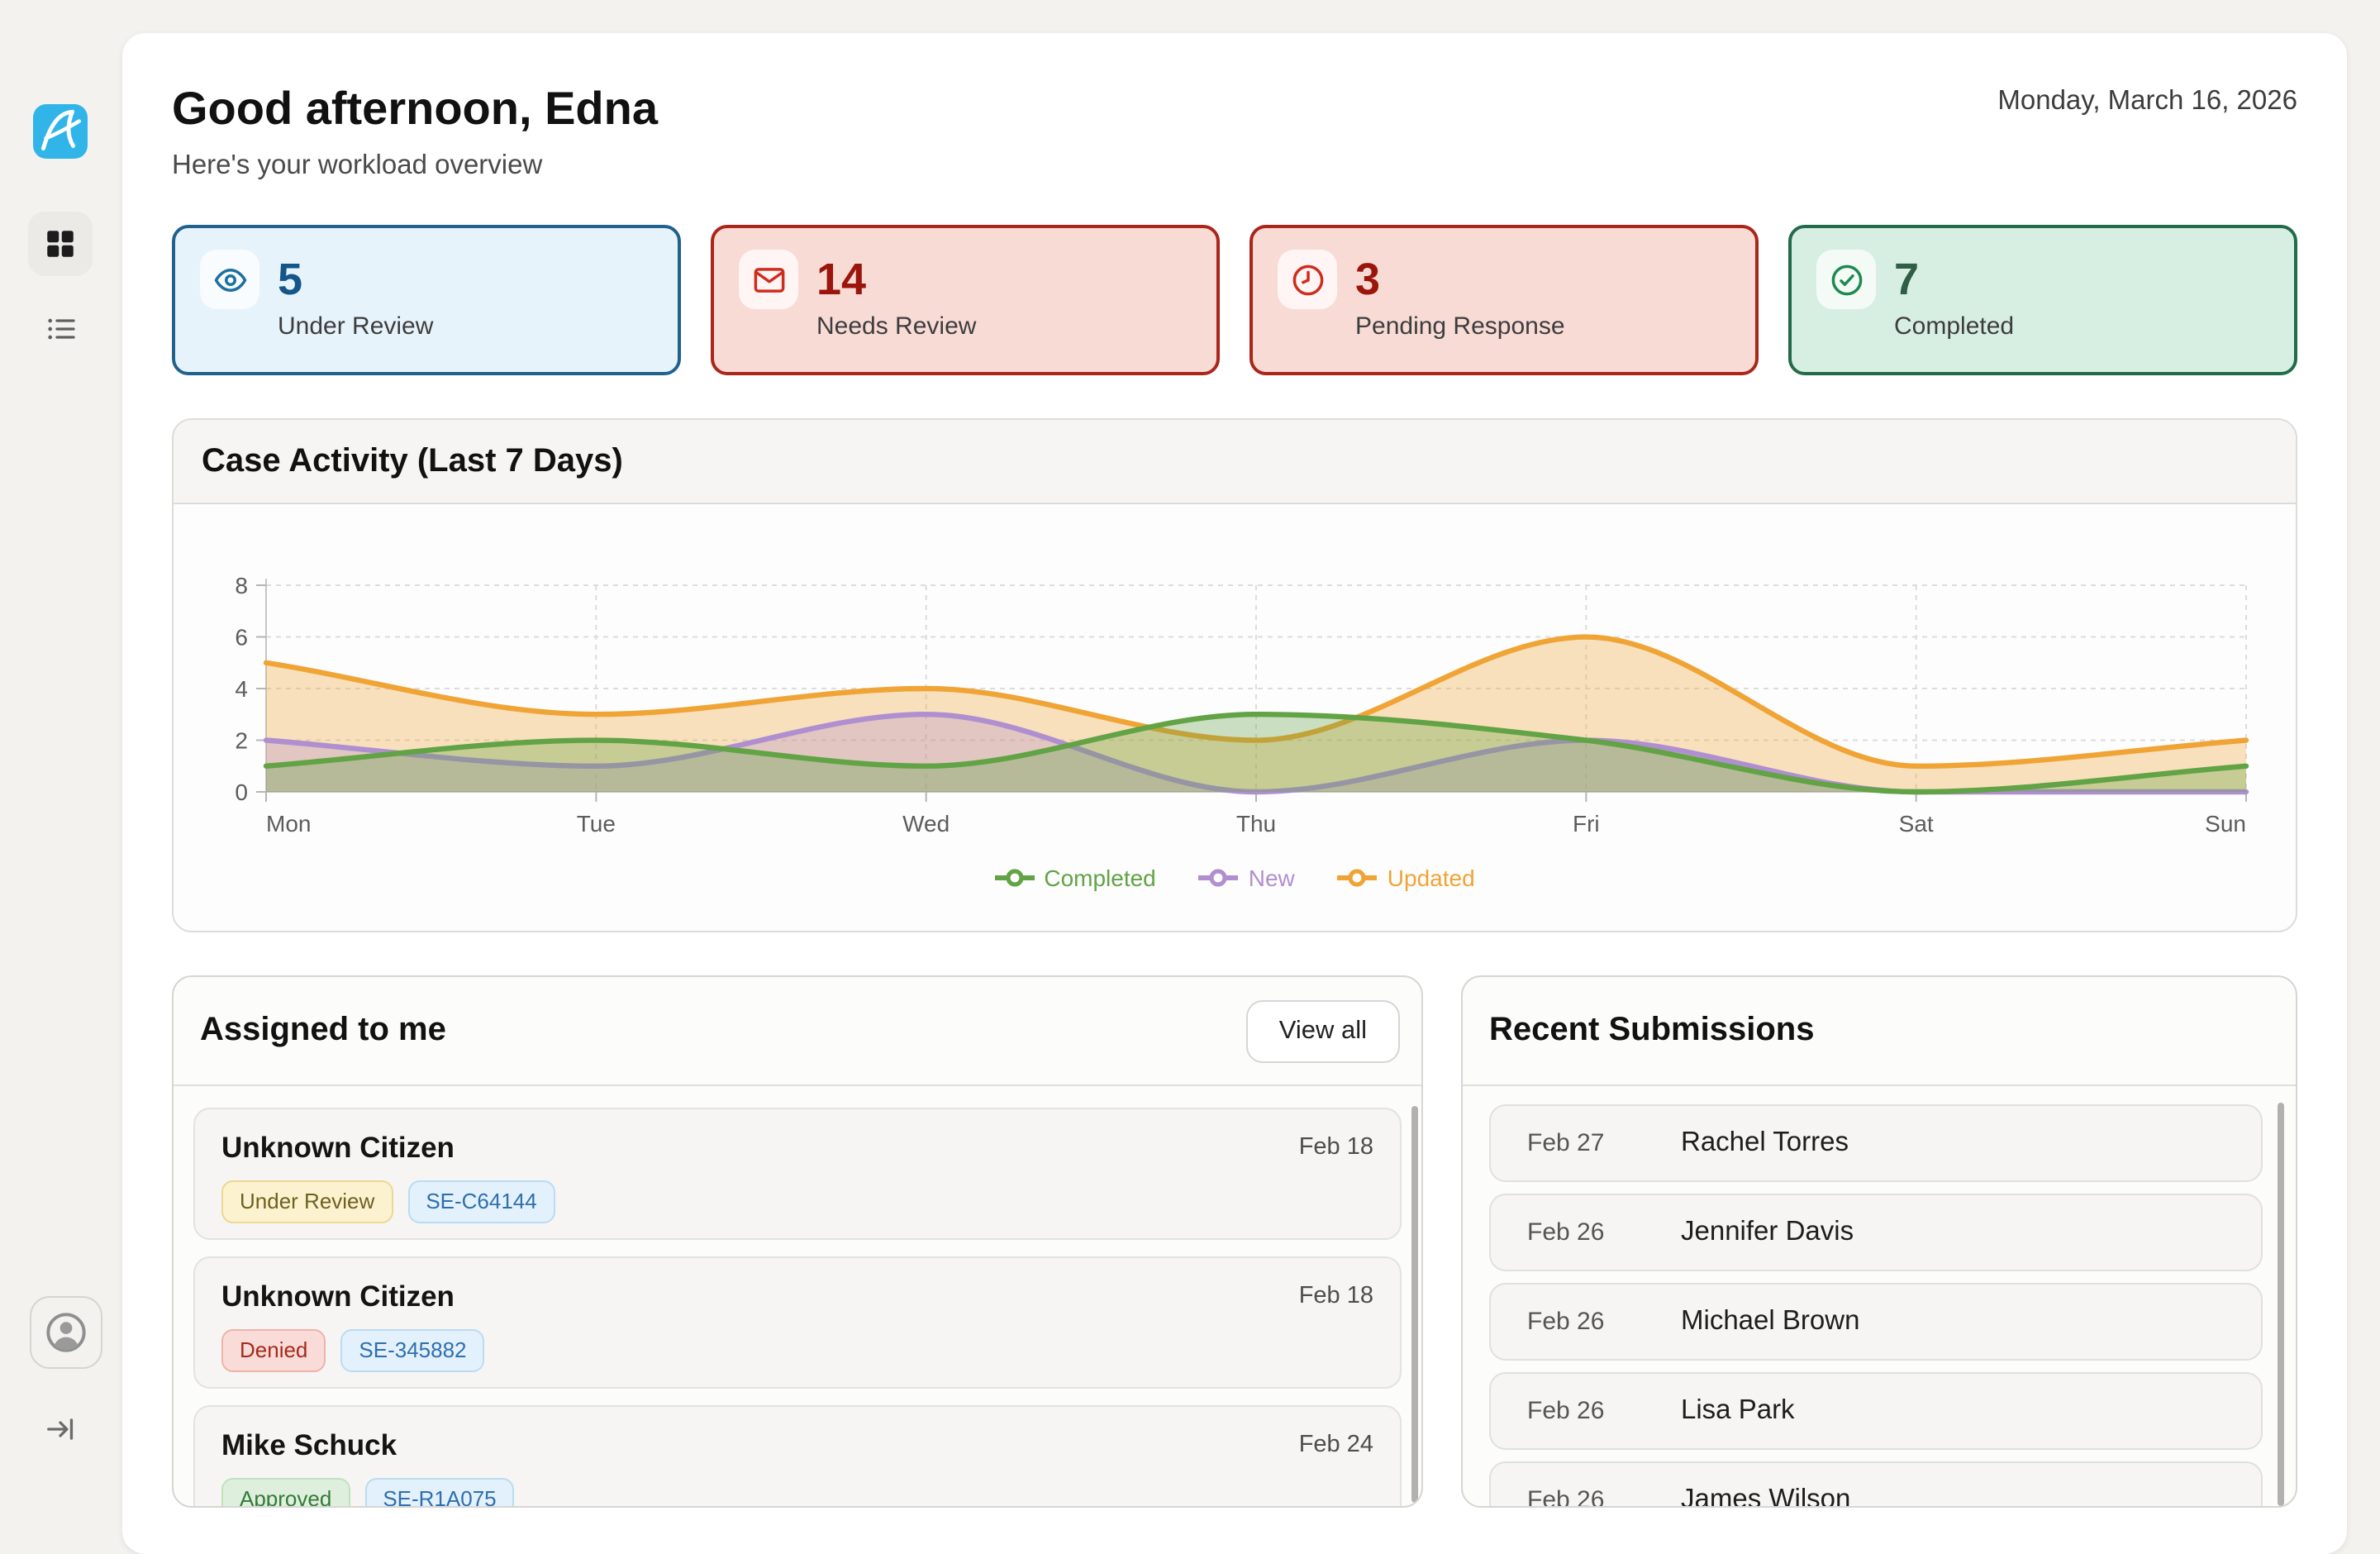 This screenshot has width=2380, height=1554. I want to click on svg-text: Fri, so click(1586, 824).